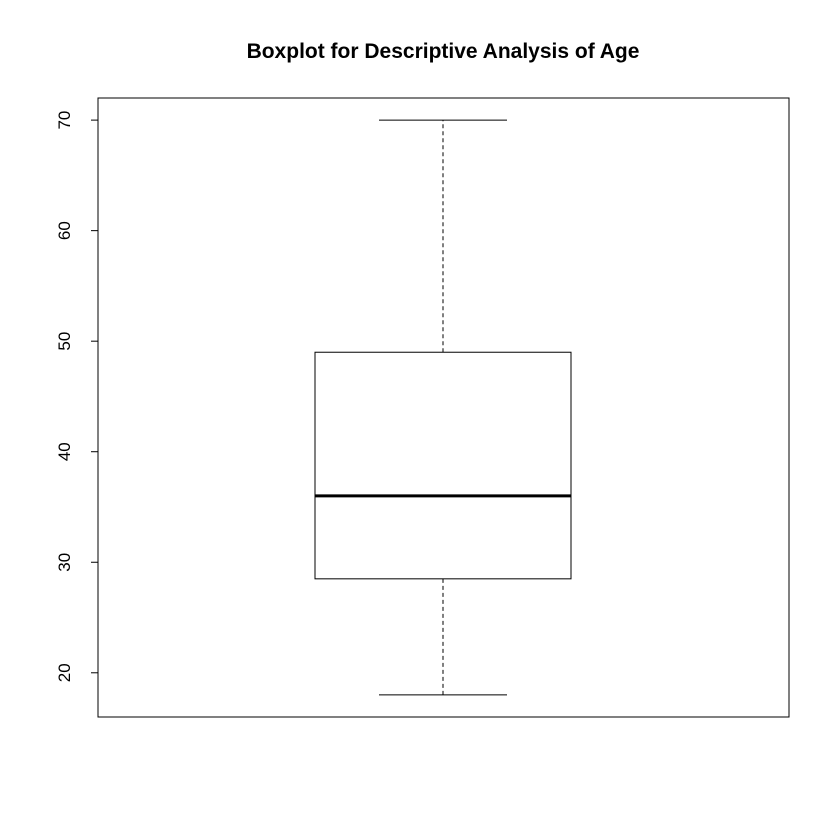 The image size is (840, 840). I want to click on y-tick-label: 30, so click(64, 562).